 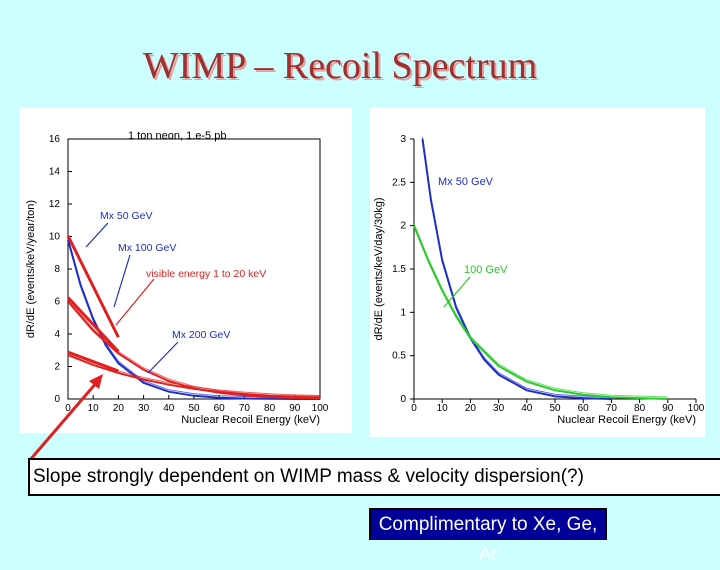 I want to click on chart-title: 1 ton neon, 1.e-5 pb, so click(x=177, y=136).